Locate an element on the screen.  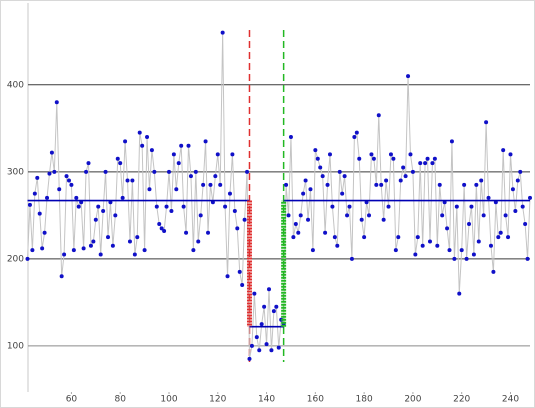
x-tick-label: 60 is located at coordinates (72, 400).